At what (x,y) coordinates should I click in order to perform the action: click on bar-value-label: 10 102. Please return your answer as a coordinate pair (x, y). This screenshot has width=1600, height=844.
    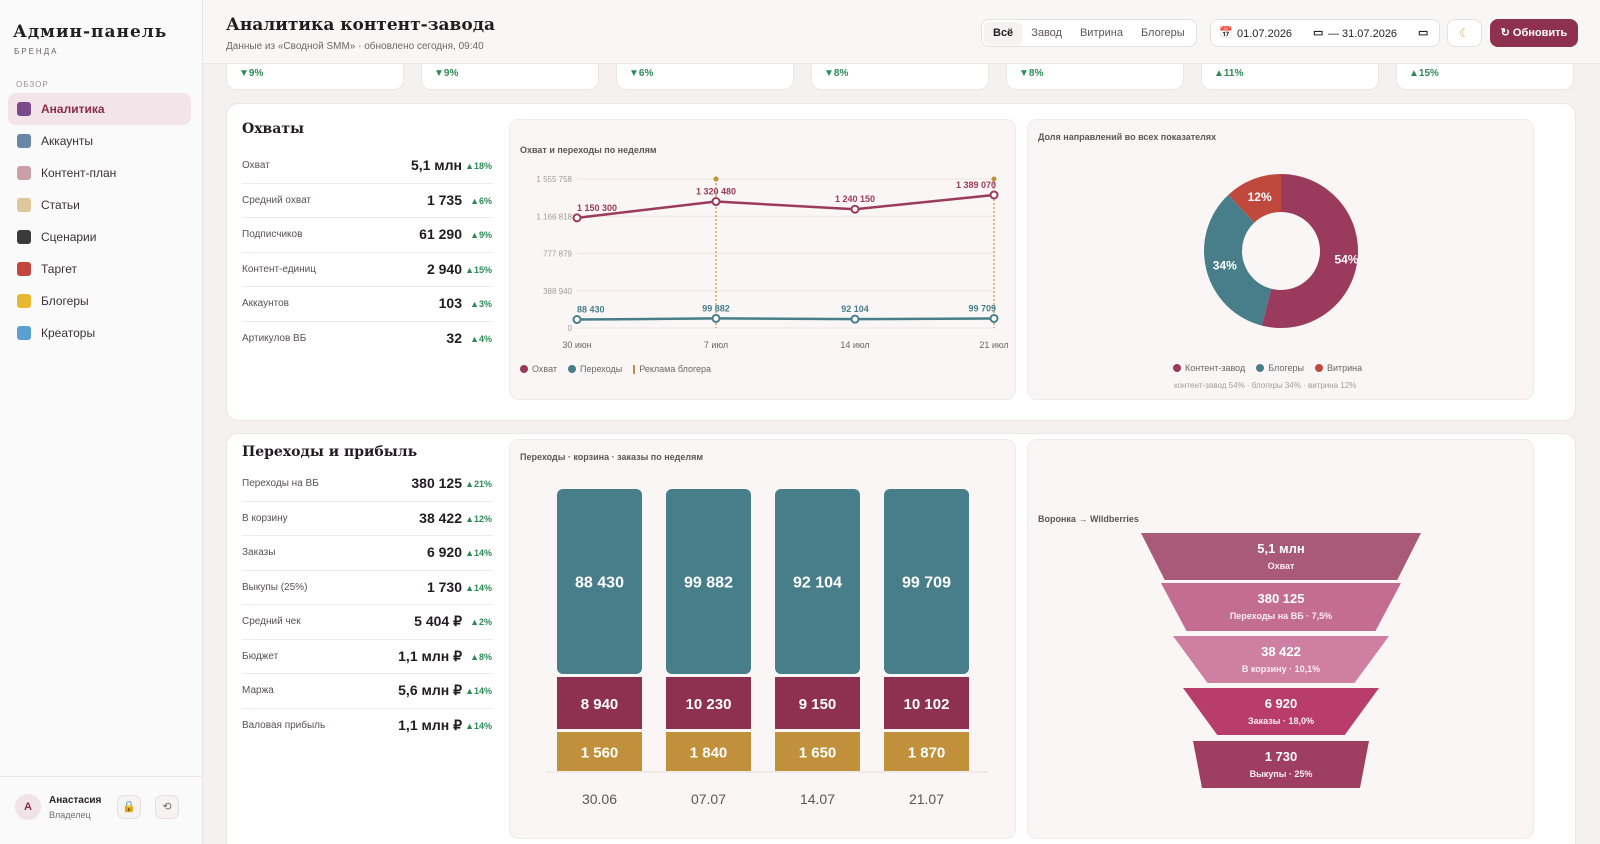
    Looking at the image, I should click on (927, 704).